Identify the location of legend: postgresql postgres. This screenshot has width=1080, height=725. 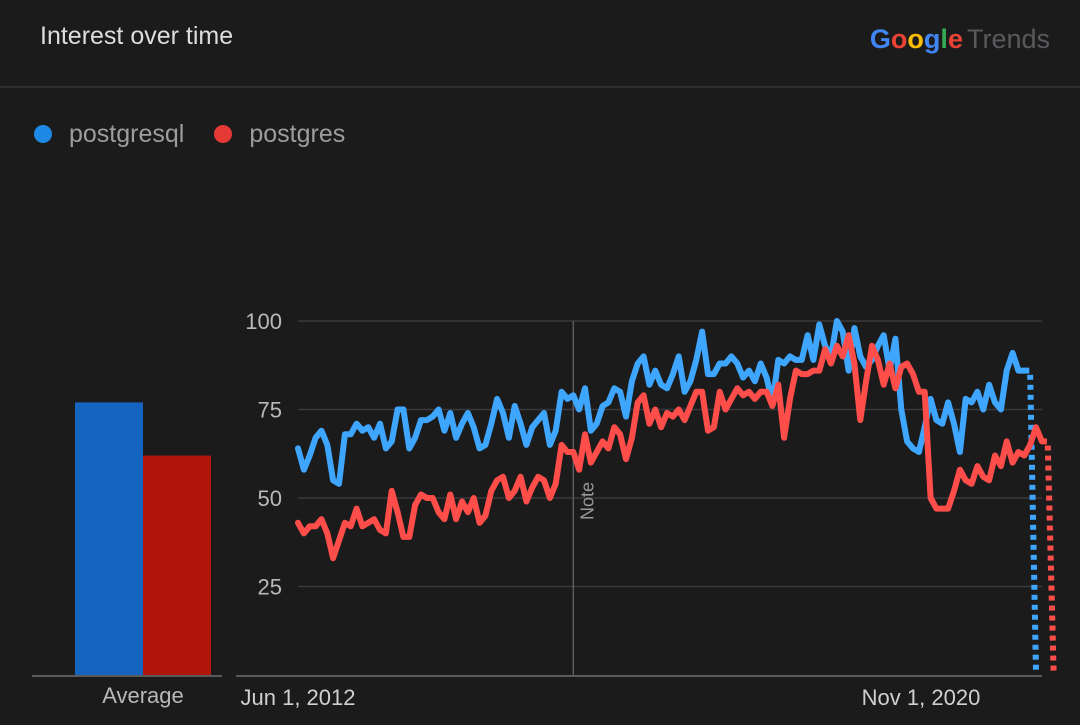
(204, 134).